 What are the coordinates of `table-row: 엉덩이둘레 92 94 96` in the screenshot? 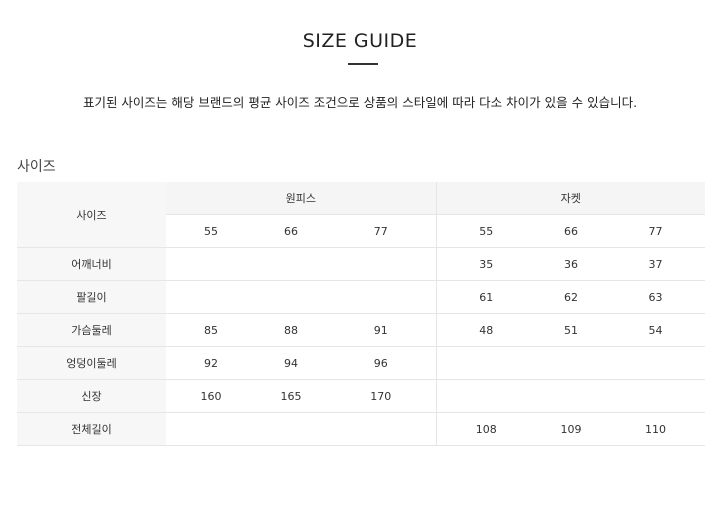 It's located at (361, 363).